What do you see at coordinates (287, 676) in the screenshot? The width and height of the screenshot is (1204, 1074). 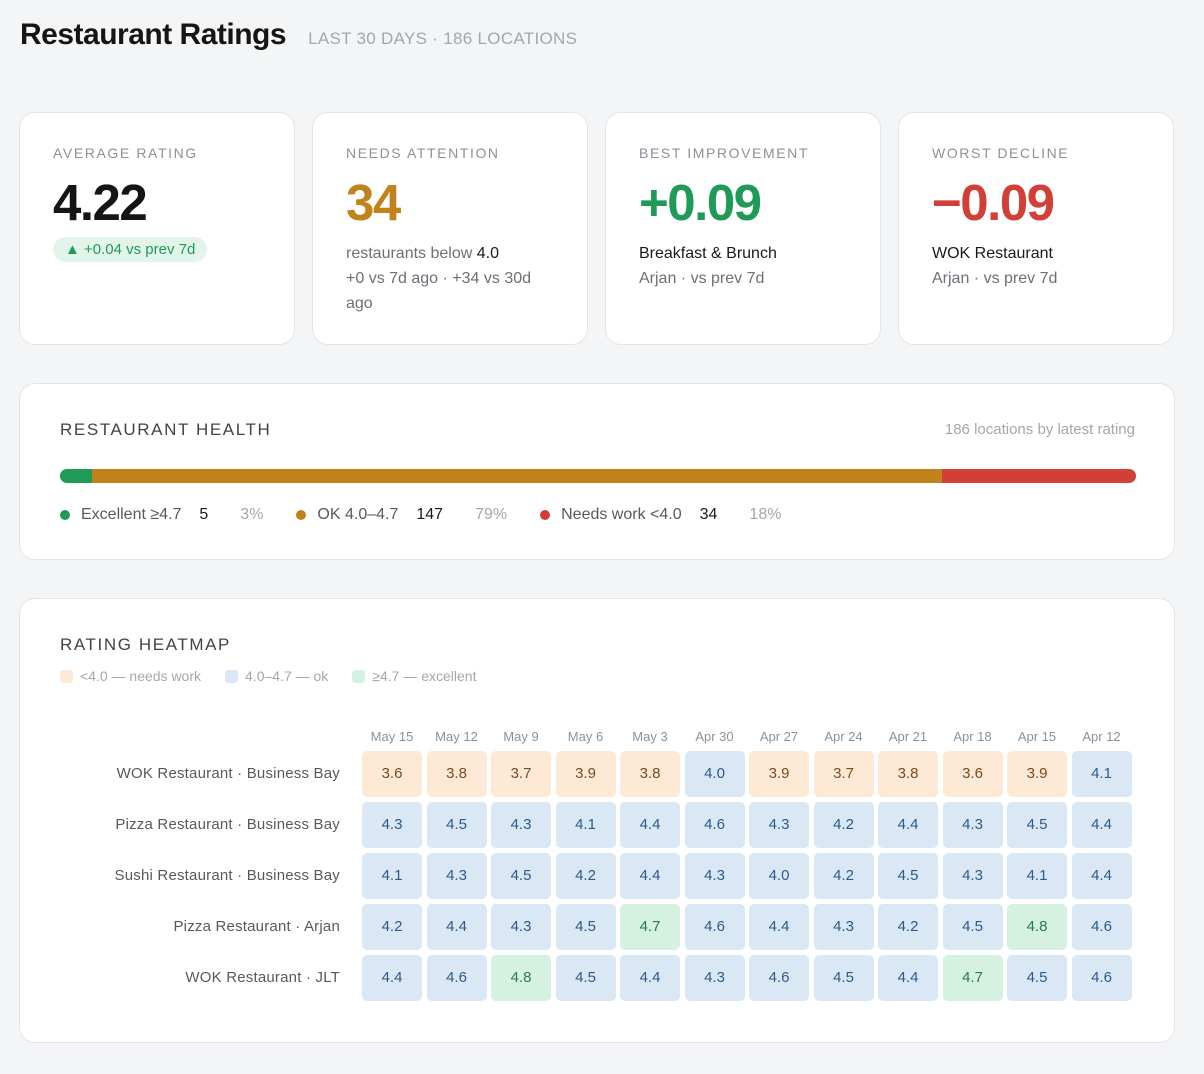 I see `heatmap-legend-label: 4.0–4.7 — ok` at bounding box center [287, 676].